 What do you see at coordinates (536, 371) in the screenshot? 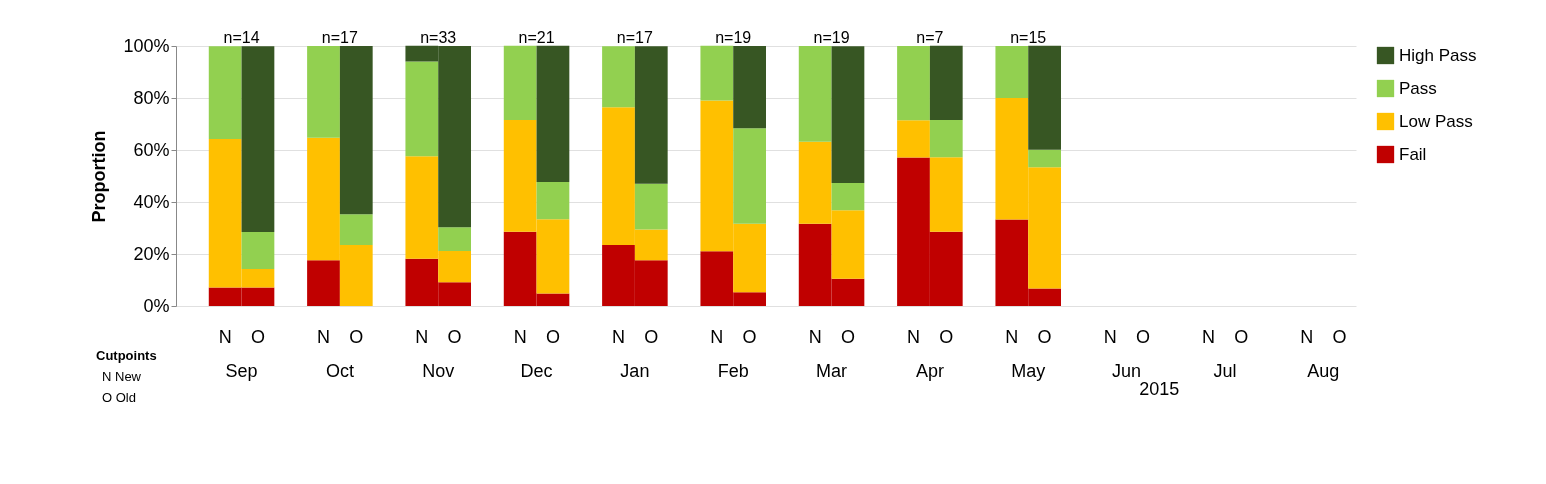
I see `text: Dec` at bounding box center [536, 371].